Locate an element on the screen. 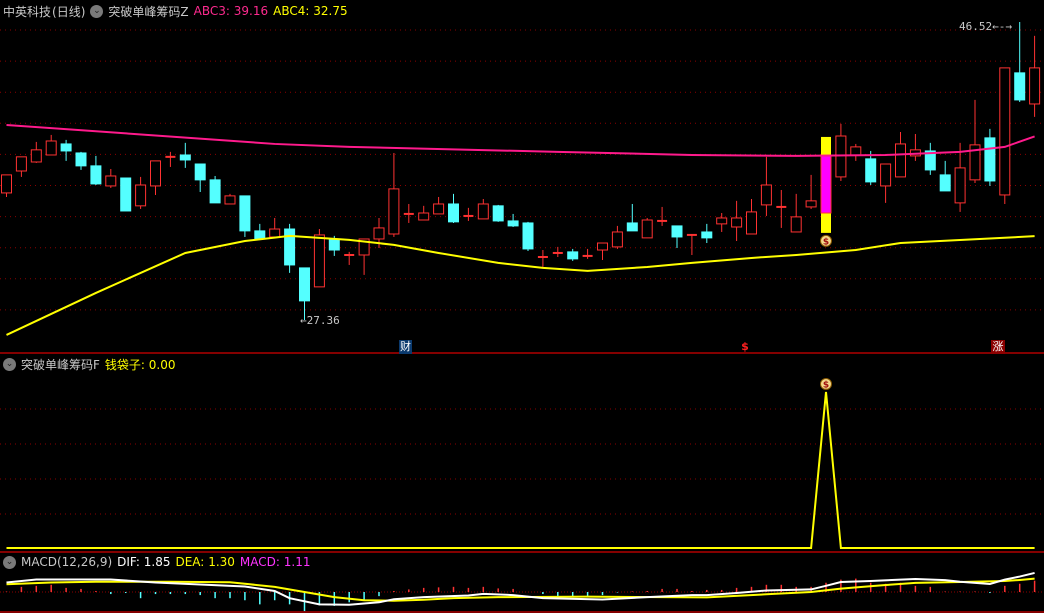  sub-panel-header: ⌄ 突破单峰筹码F 钱袋子: 0.00 is located at coordinates (89, 364).